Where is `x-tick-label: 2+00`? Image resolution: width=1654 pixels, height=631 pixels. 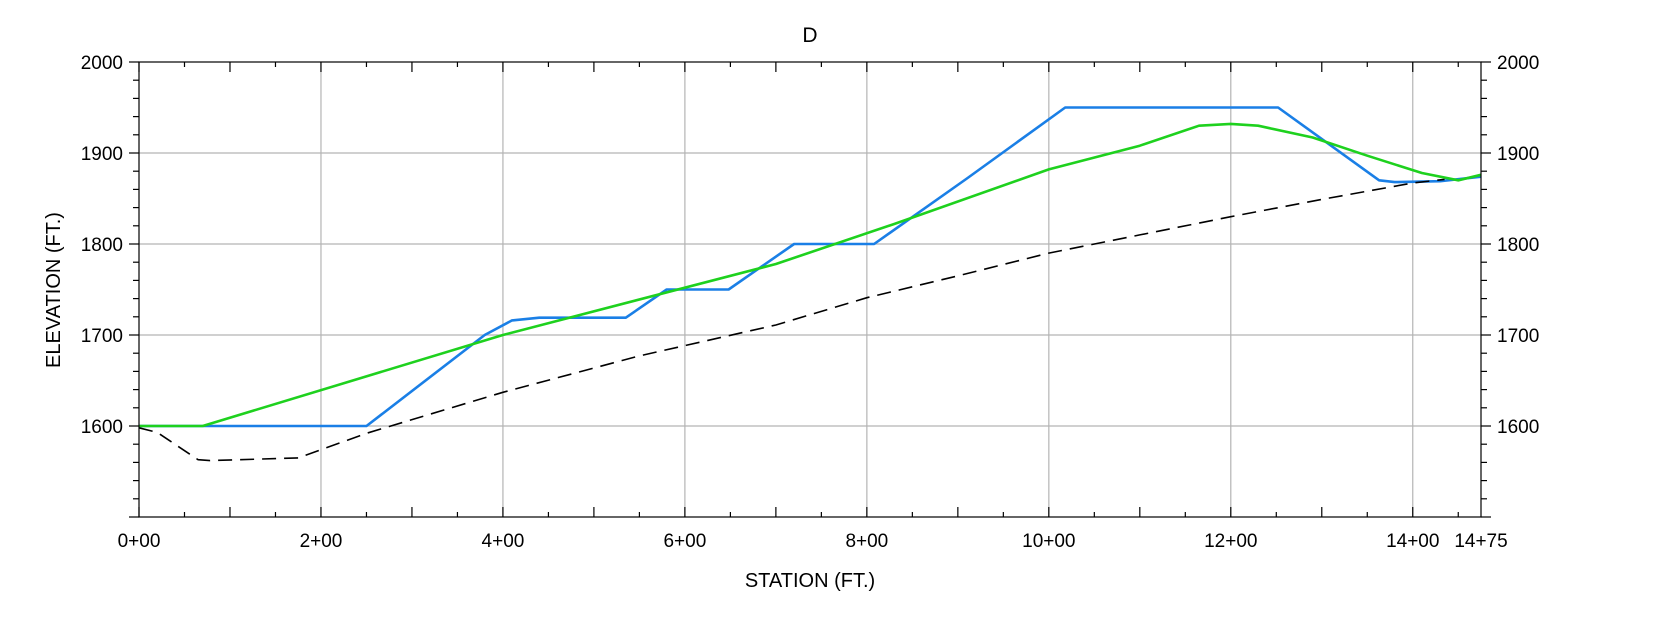
x-tick-label: 2+00 is located at coordinates (321, 541).